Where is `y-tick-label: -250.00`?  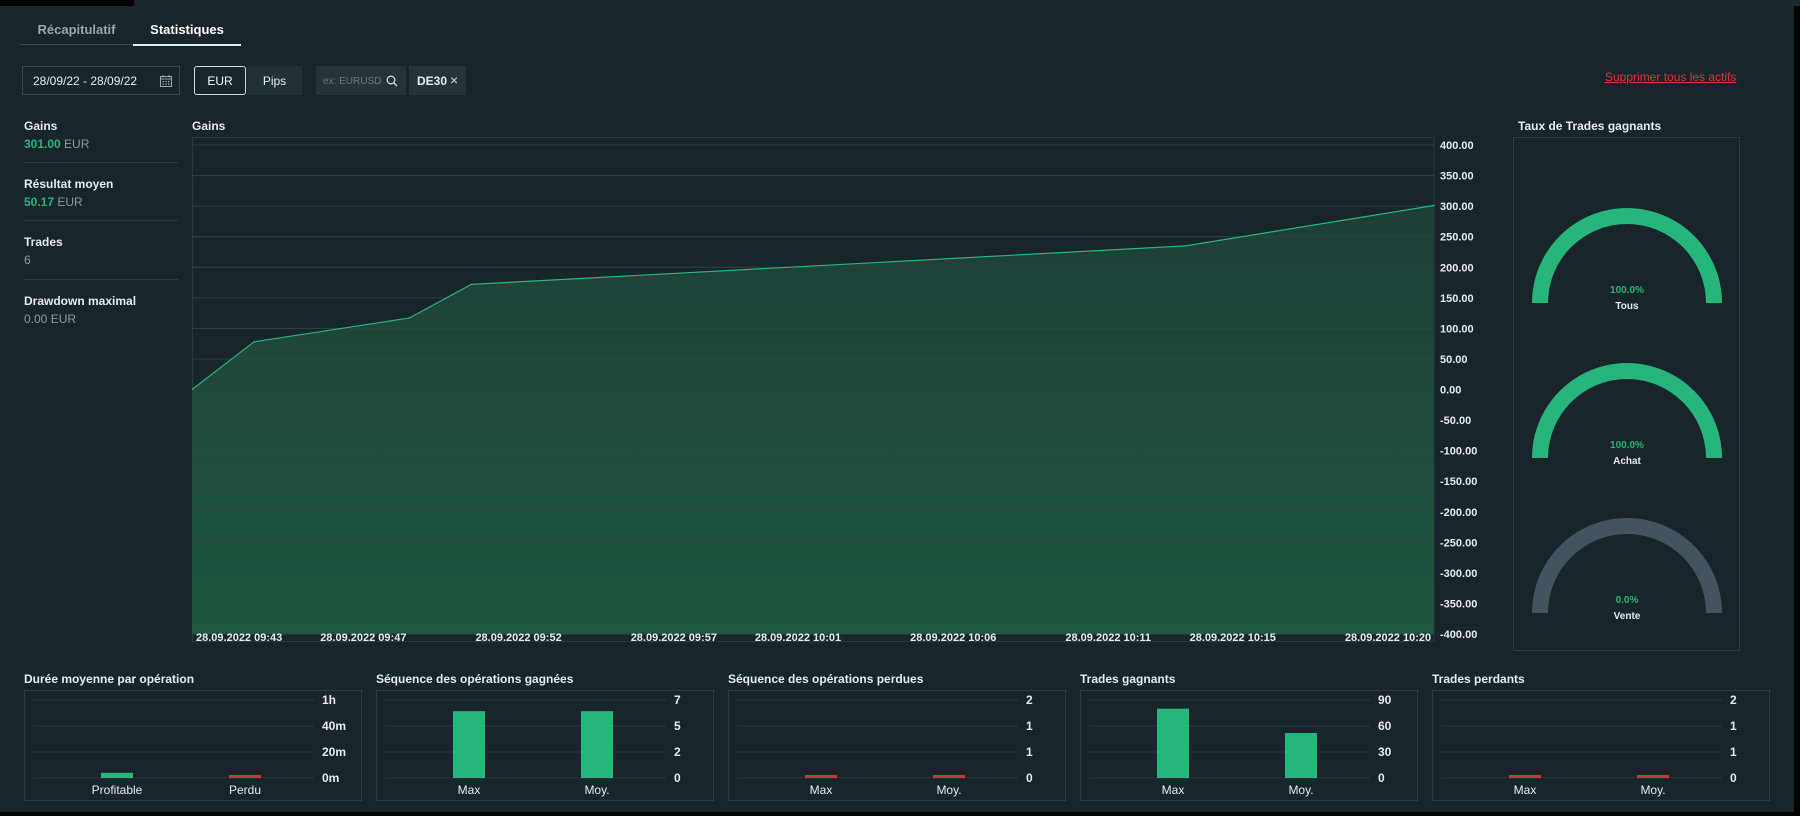 y-tick-label: -250.00 is located at coordinates (1458, 543).